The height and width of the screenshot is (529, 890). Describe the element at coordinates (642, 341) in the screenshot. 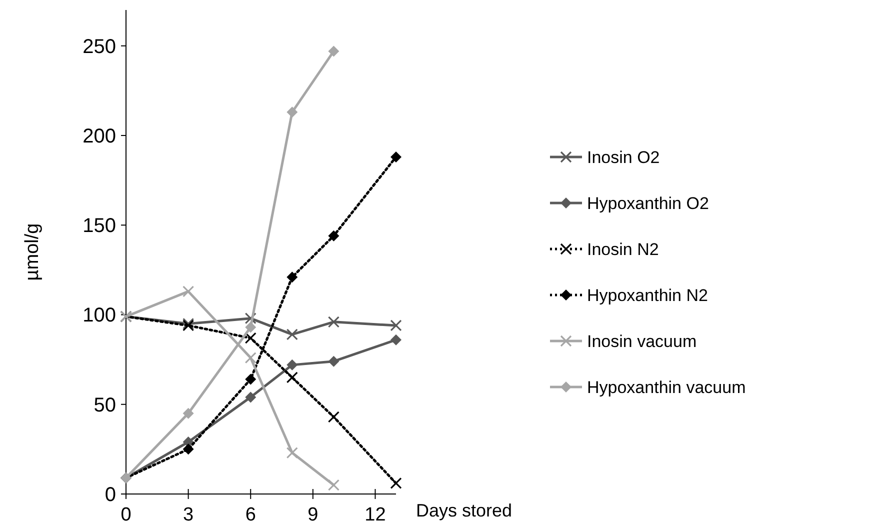

I see `legend-label: Inosin vacuum` at that location.